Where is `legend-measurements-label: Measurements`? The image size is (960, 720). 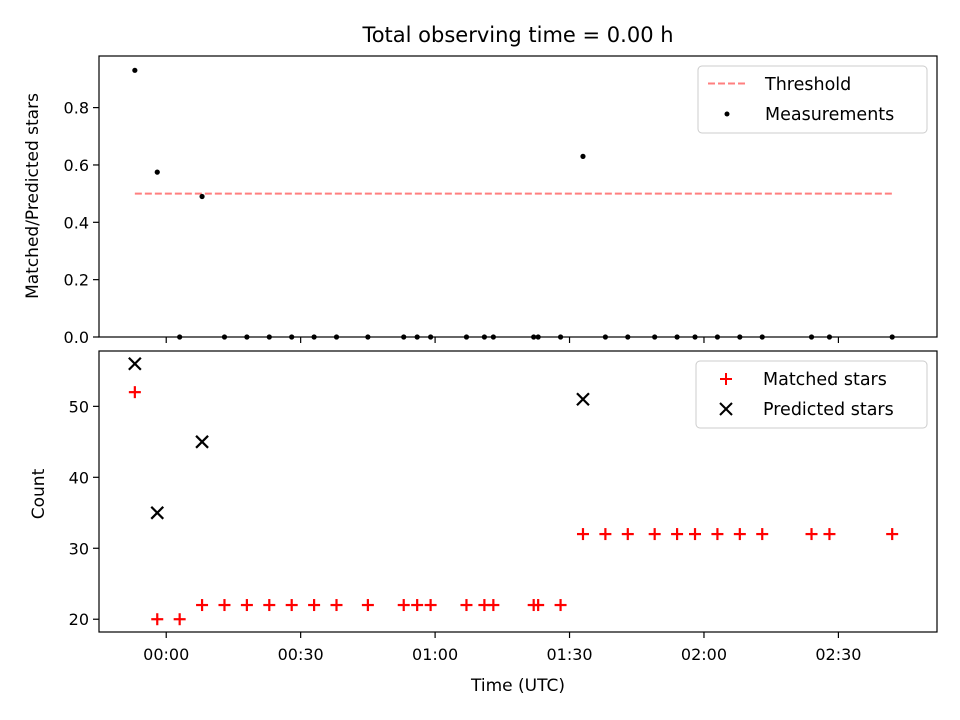
legend-measurements-label: Measurements is located at coordinates (829, 115).